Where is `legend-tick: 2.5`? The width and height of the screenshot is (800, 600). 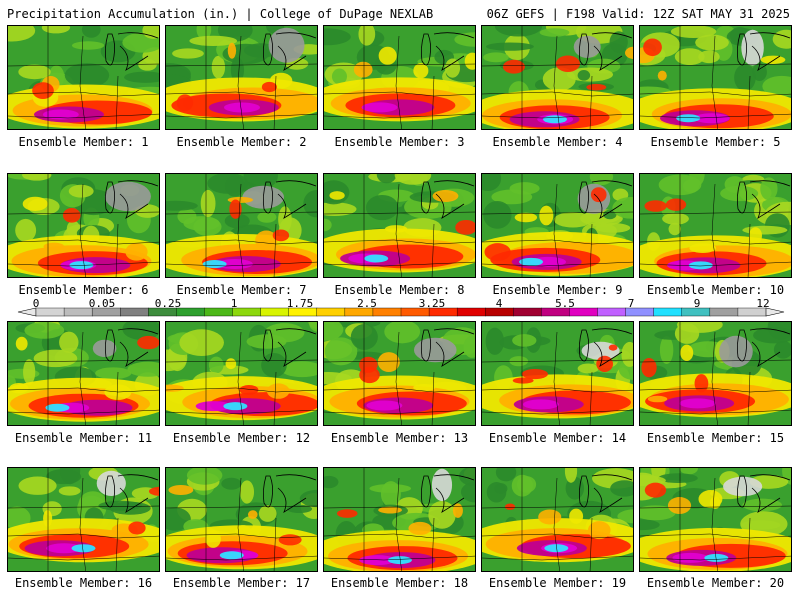 legend-tick: 2.5 is located at coordinates (367, 303).